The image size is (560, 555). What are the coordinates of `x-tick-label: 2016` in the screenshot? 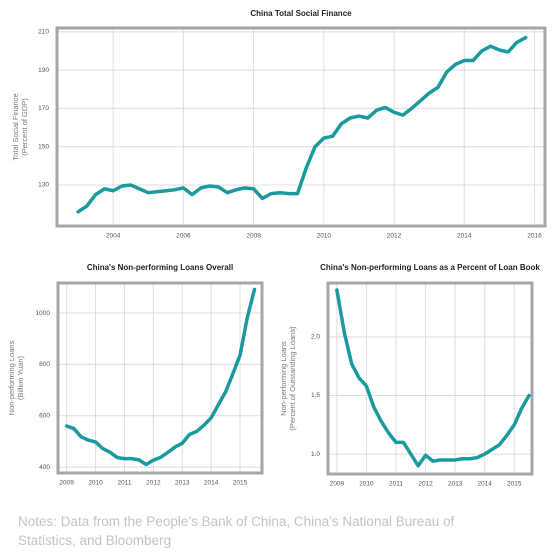 It's located at (534, 236).